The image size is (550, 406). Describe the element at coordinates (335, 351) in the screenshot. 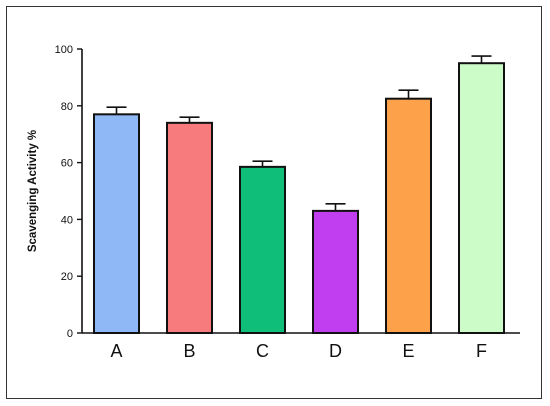

I see `x-tick-label: D` at that location.